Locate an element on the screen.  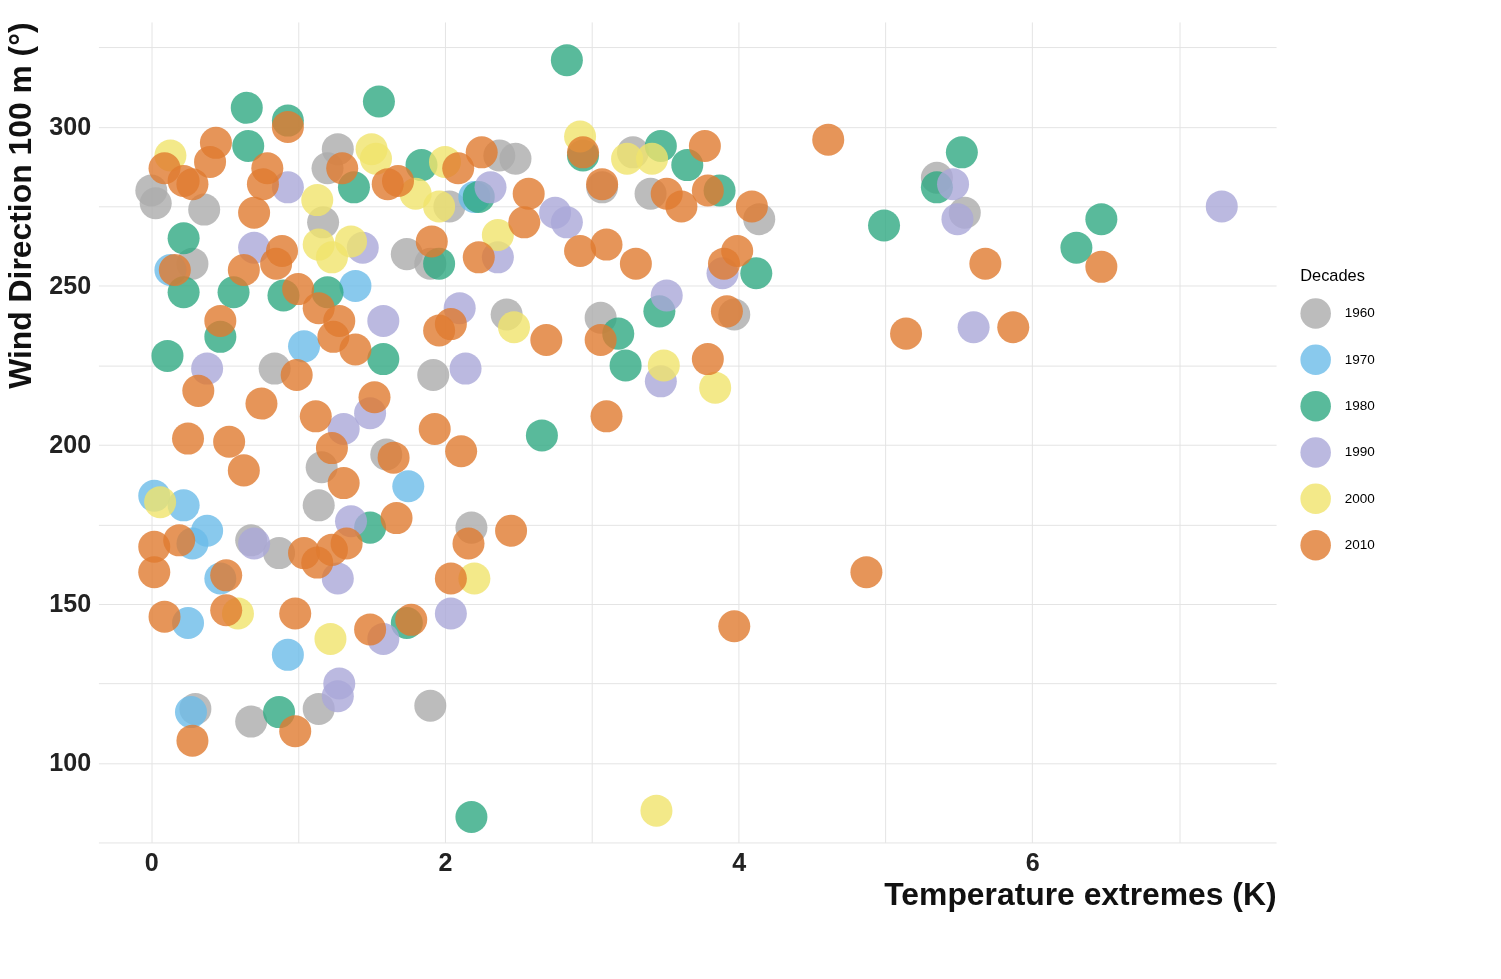
y-tick-label: 250 is located at coordinates (70, 285).